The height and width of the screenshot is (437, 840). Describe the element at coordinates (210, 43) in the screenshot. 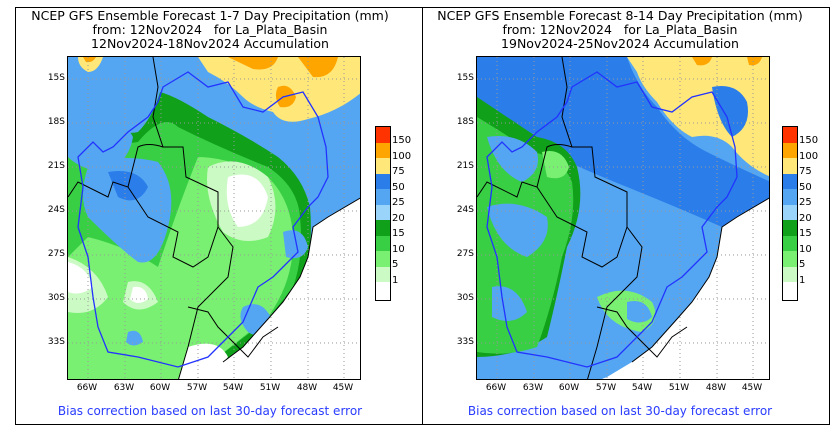

I see `title-line-3: 12Nov2024-18Nov2024 Accumulation` at that location.